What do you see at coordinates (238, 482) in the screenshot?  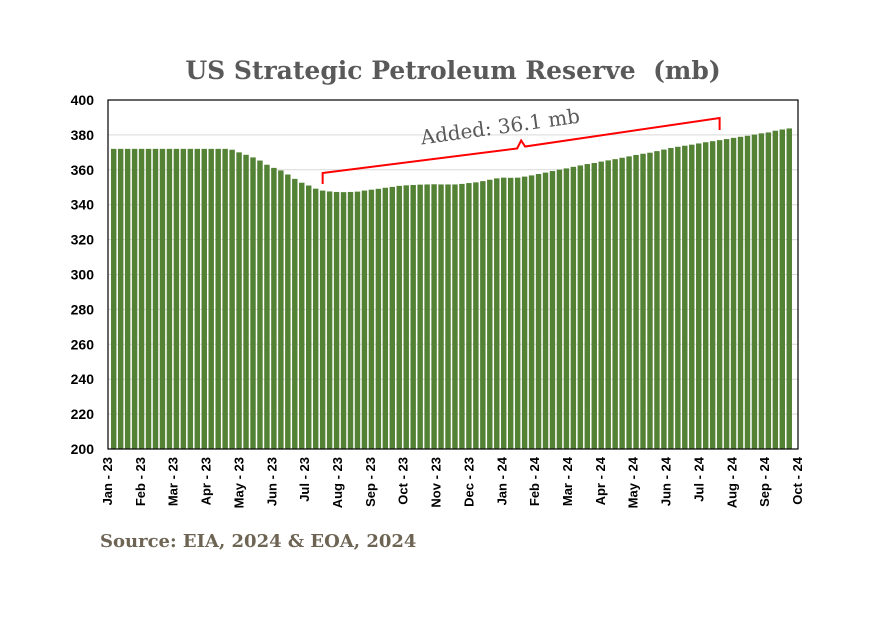 I see `x-tick-label: May - 23` at bounding box center [238, 482].